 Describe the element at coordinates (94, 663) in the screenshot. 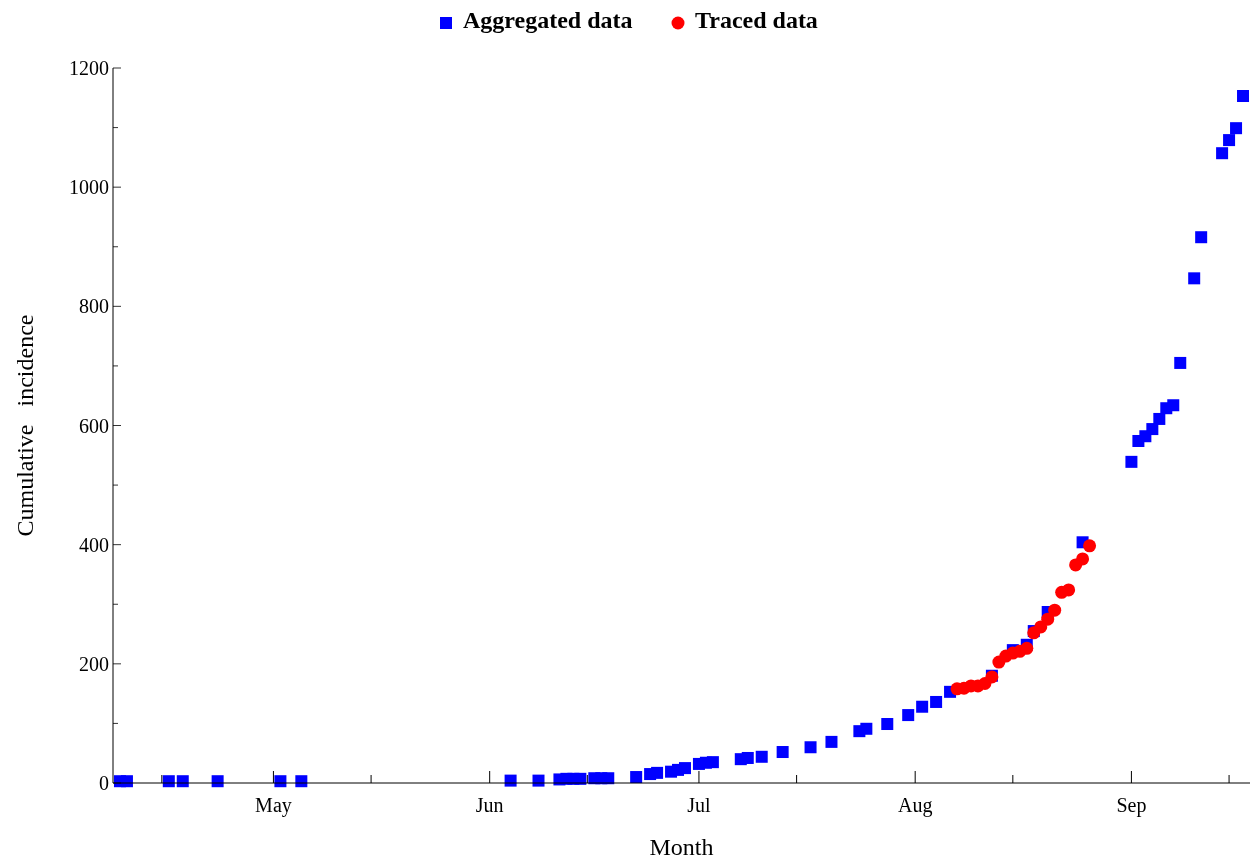

I see `y-tick-label: 200` at that location.